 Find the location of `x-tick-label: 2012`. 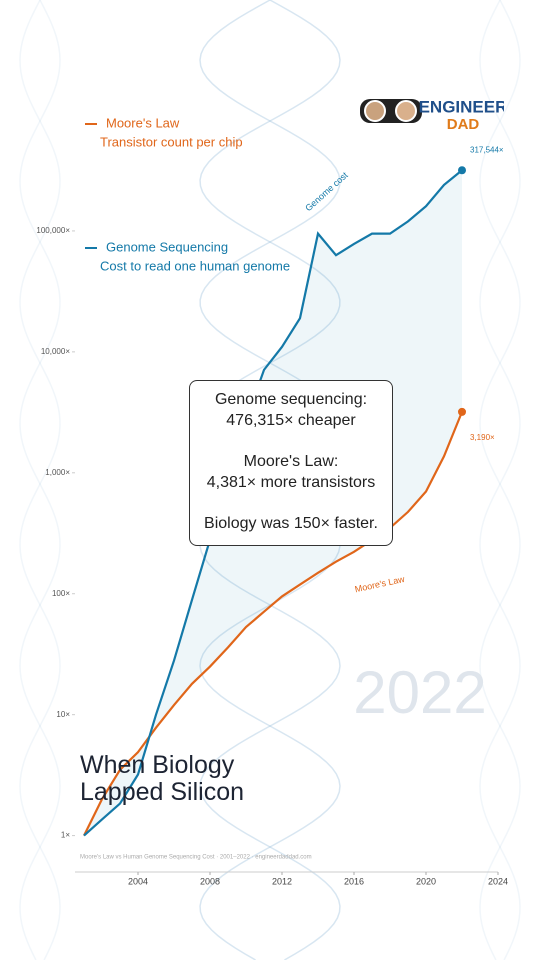

x-tick-label: 2012 is located at coordinates (282, 881).